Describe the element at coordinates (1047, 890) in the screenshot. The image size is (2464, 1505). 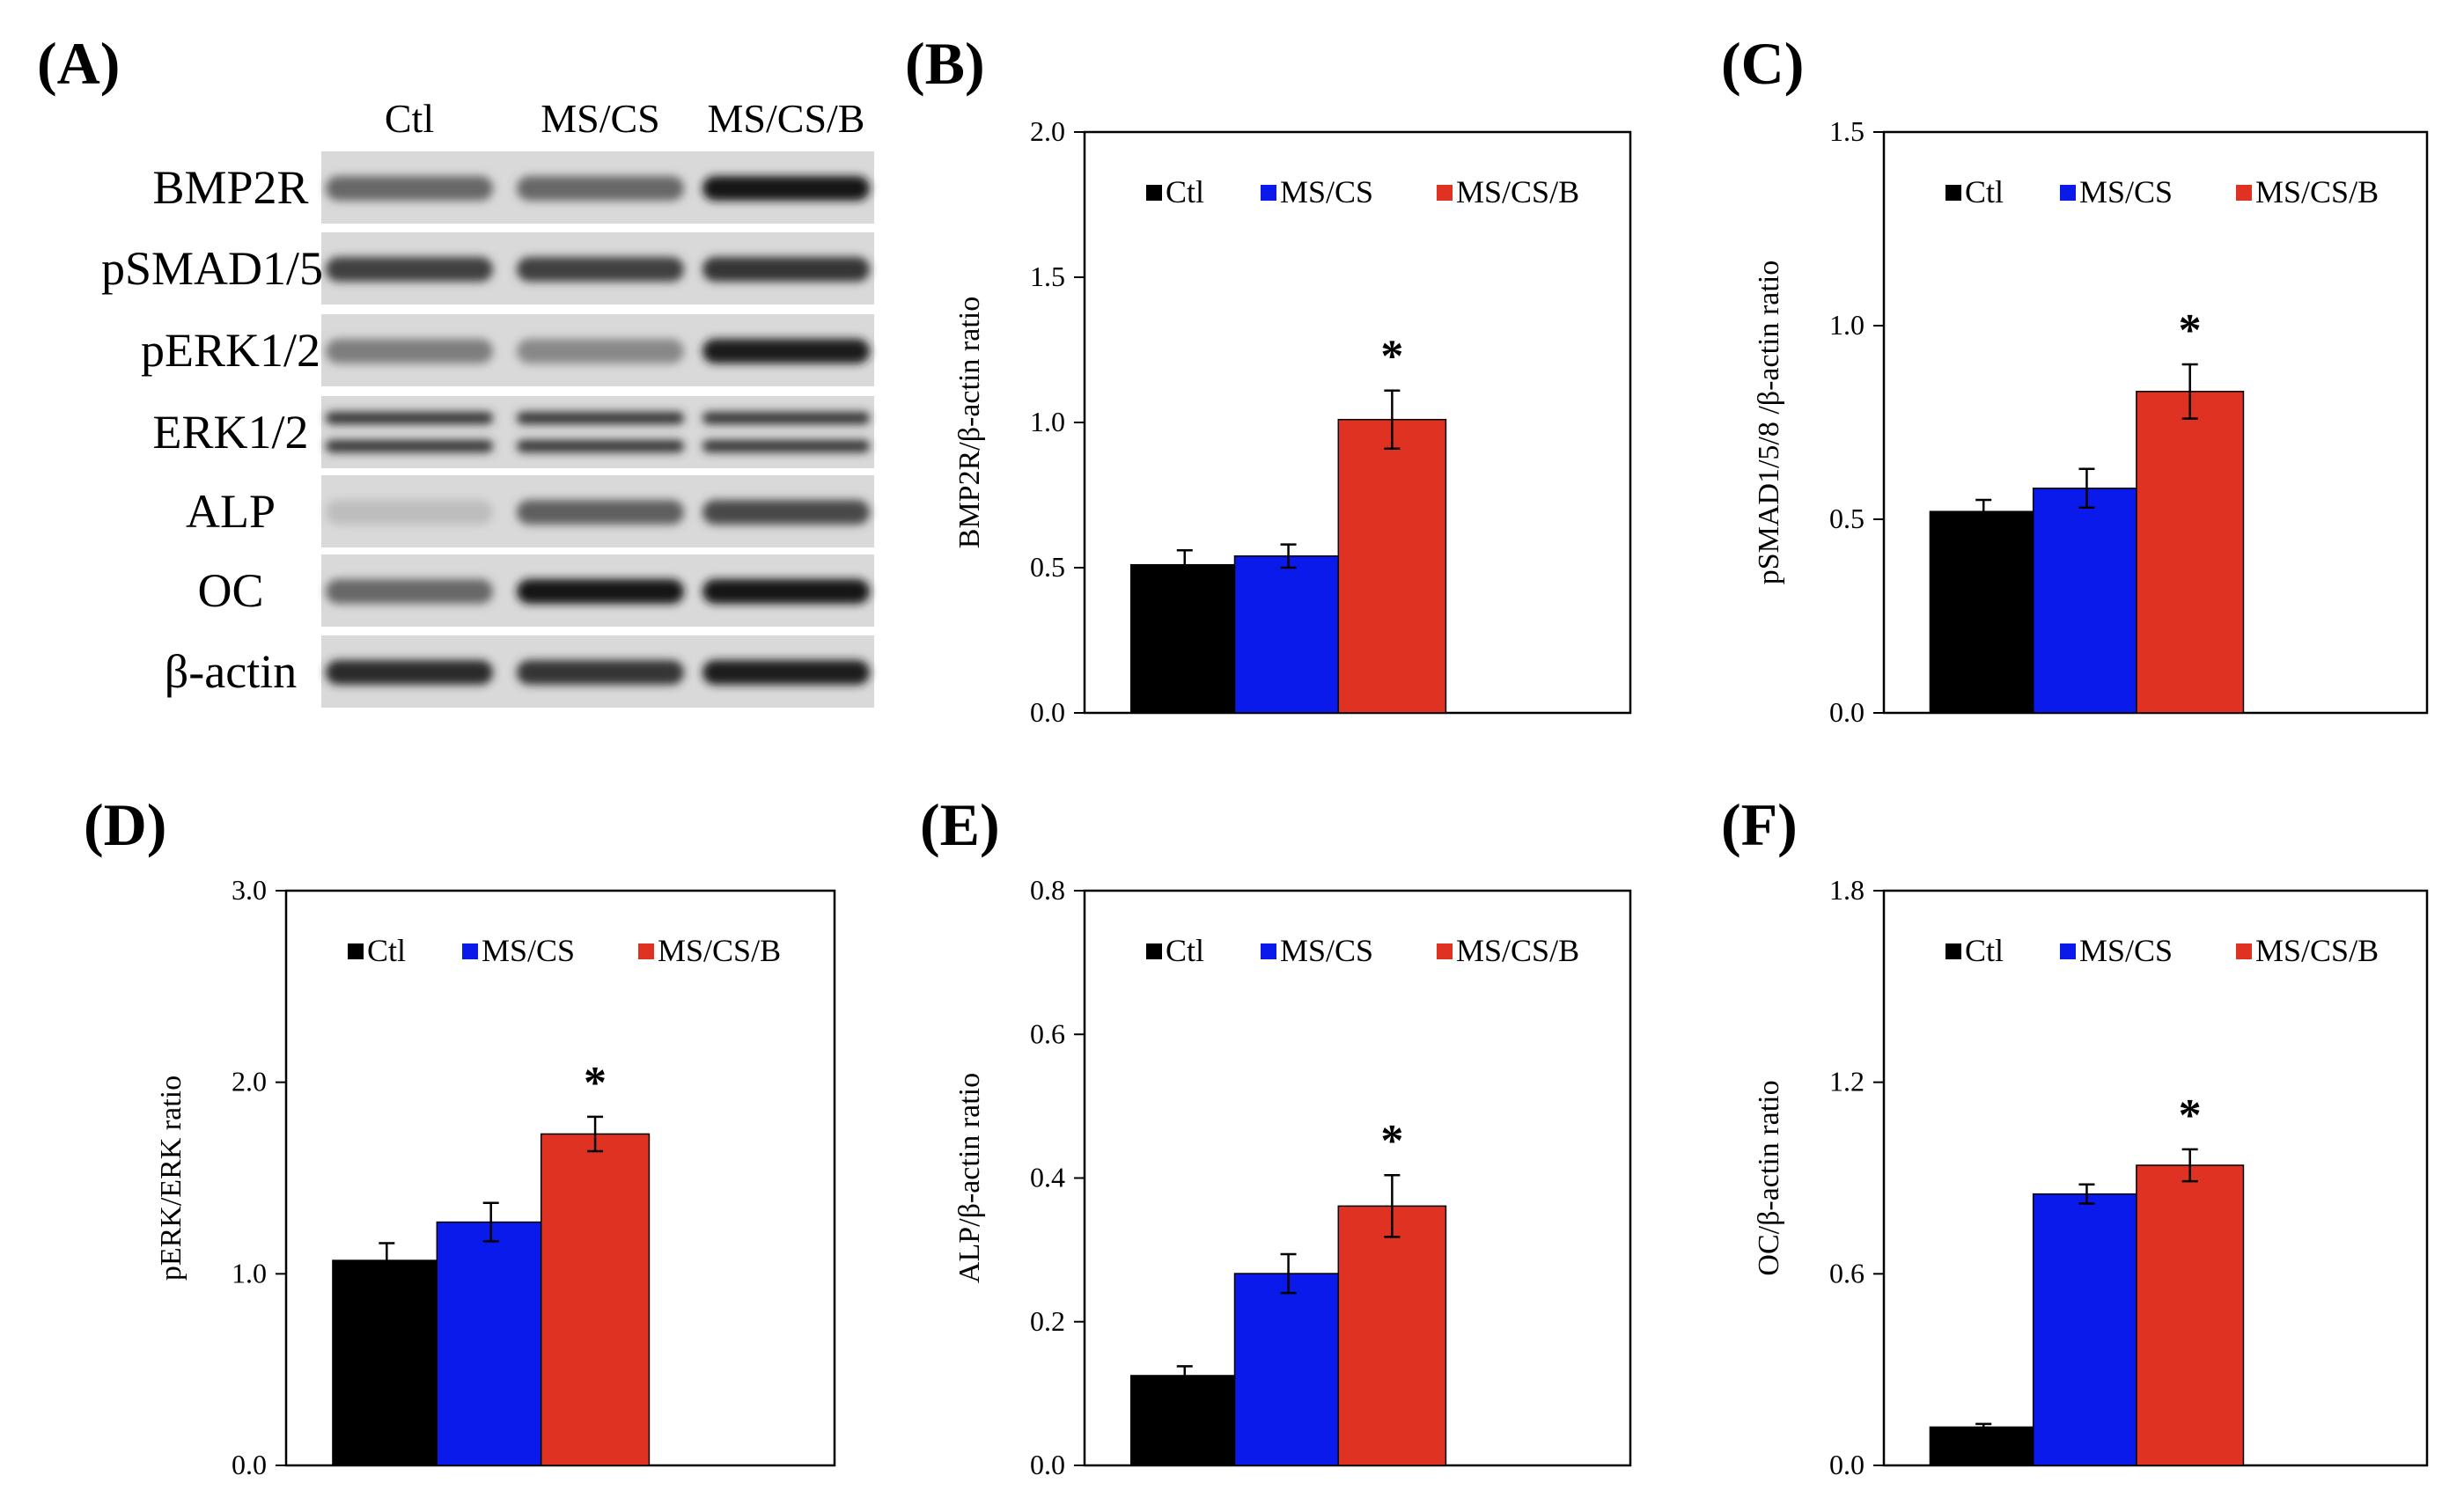
I see `y-tick-label: 0.8` at that location.